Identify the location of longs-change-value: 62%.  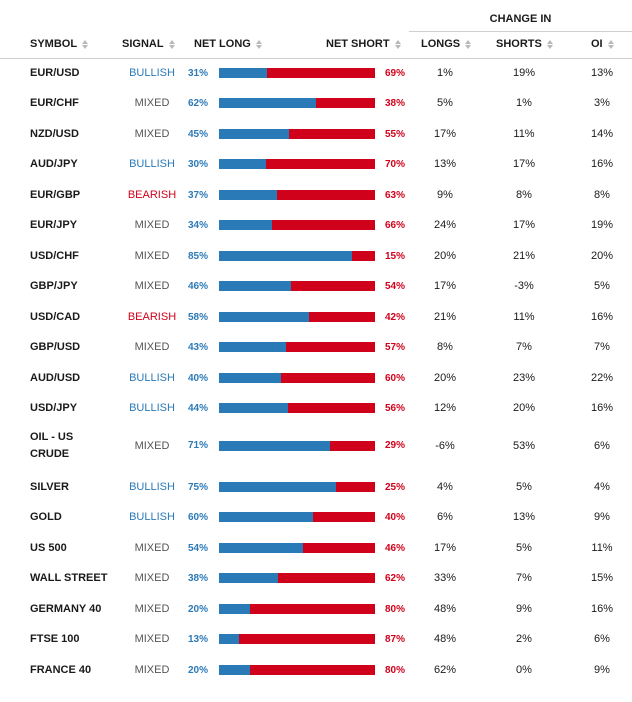
(445, 670).